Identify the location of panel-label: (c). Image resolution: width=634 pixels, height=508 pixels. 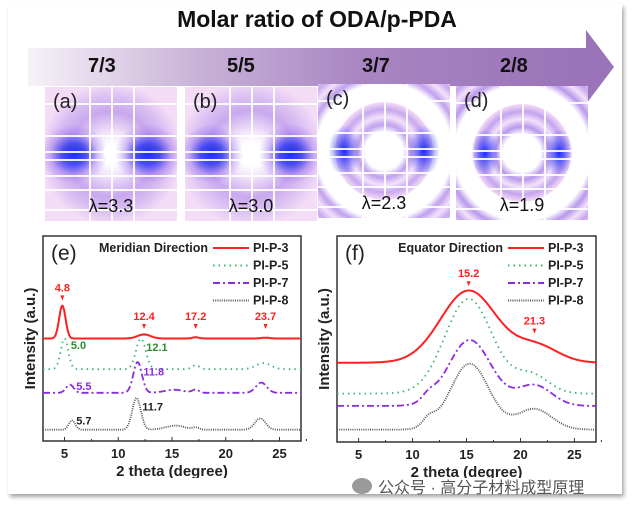
(338, 99).